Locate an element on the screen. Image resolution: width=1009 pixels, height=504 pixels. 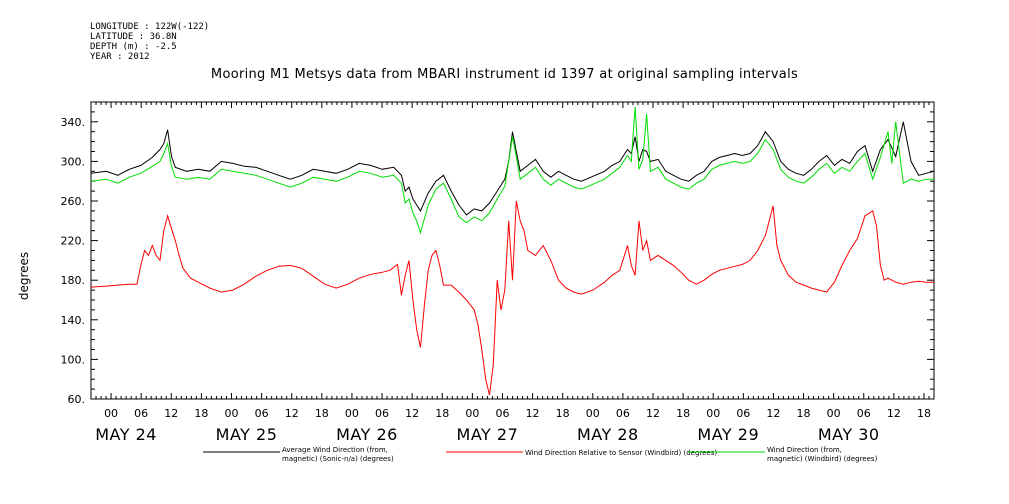
y-tick-label: 220. is located at coordinates (73, 241).